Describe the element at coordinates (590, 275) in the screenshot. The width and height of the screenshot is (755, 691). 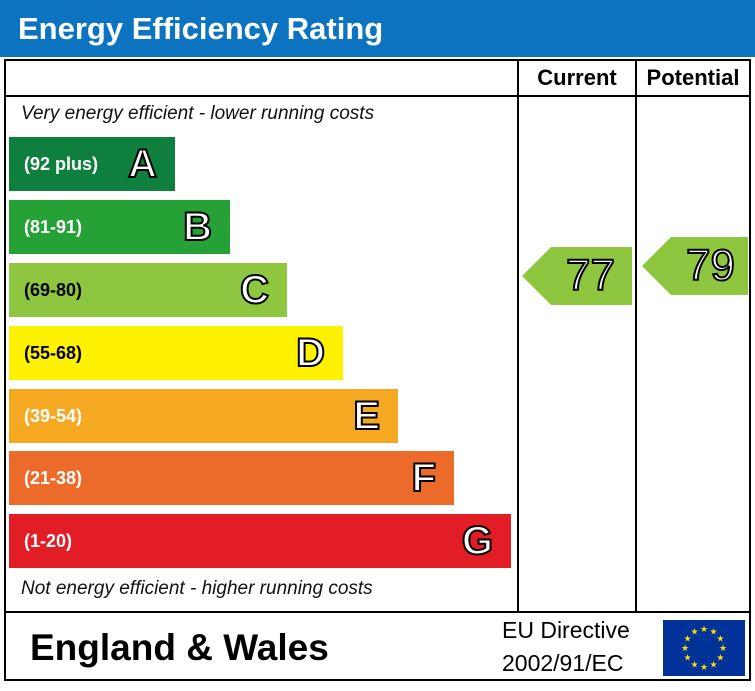
I see `current-rating-value: 77` at that location.